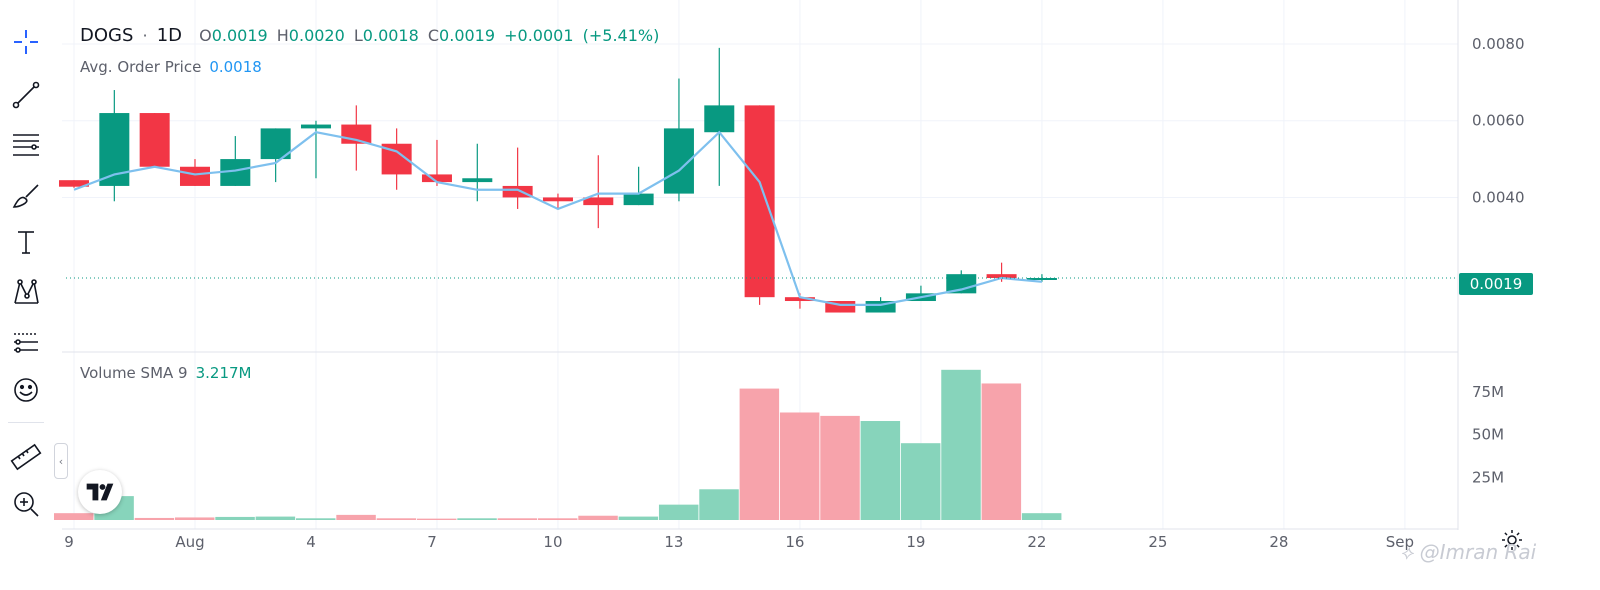 The width and height of the screenshot is (1600, 590). What do you see at coordinates (26, 42) in the screenshot?
I see `crosshair-icon` at bounding box center [26, 42].